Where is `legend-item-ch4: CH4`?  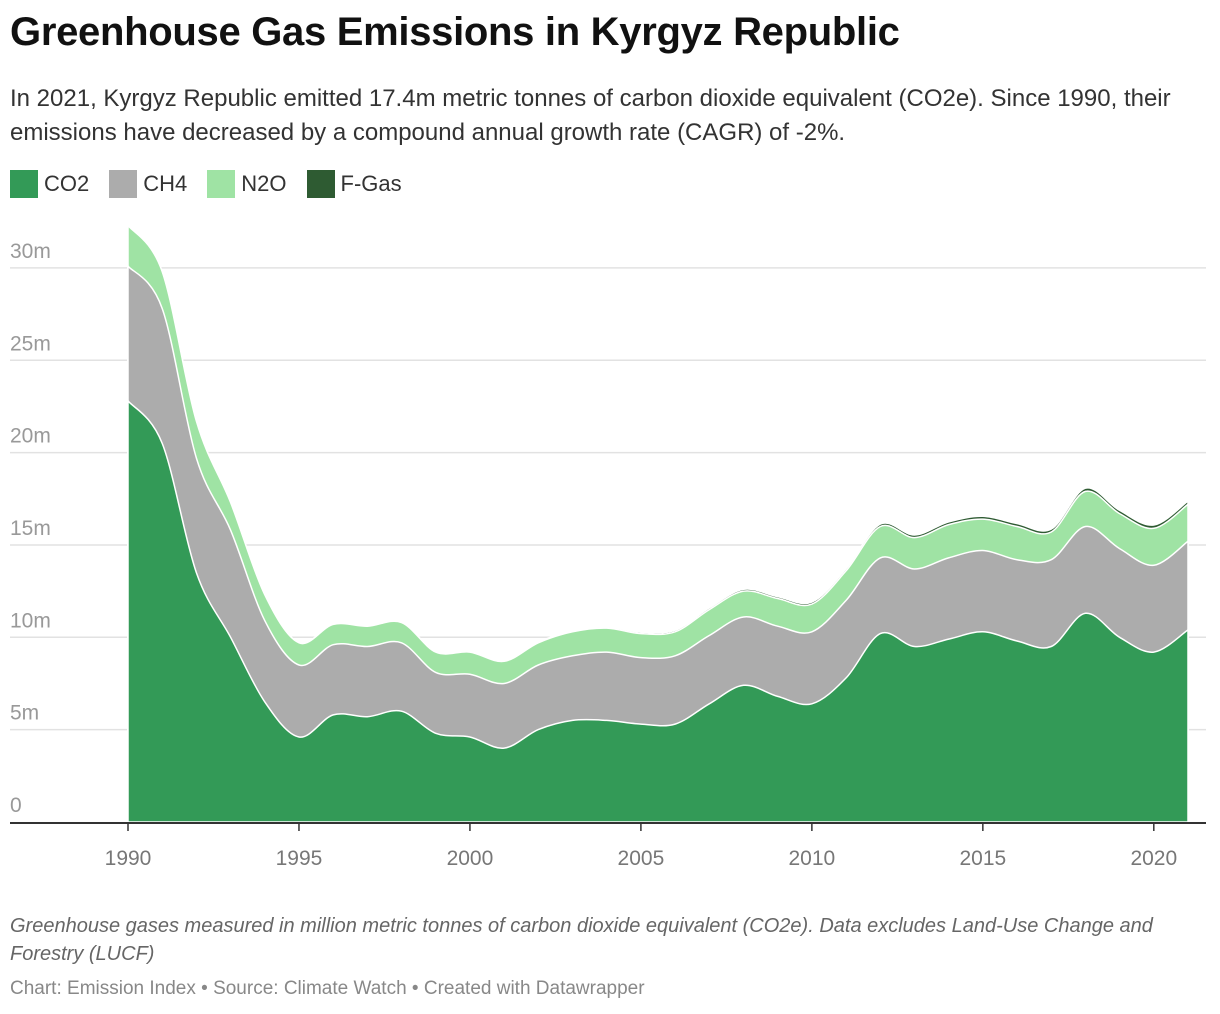 legend-item-ch4: CH4 is located at coordinates (148, 184).